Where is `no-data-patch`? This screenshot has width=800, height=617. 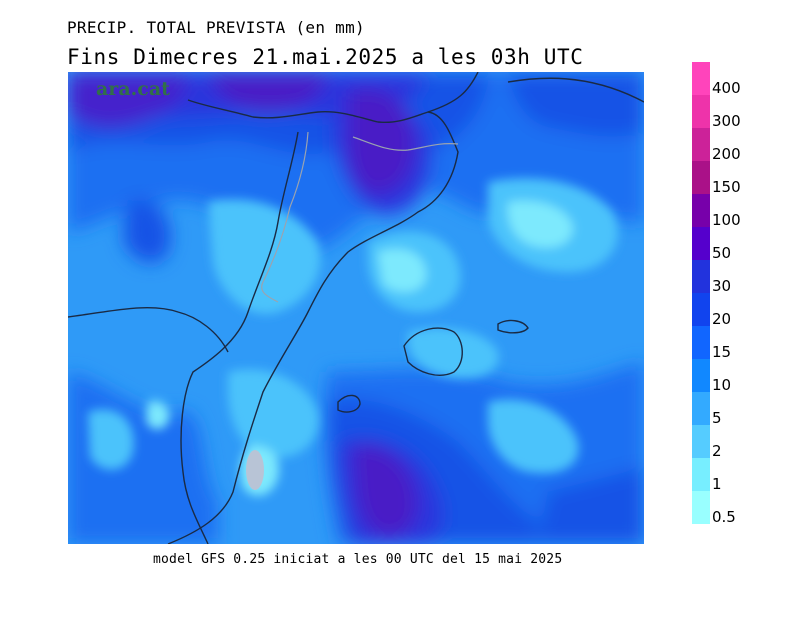
no-data-patch is located at coordinates (255, 470).